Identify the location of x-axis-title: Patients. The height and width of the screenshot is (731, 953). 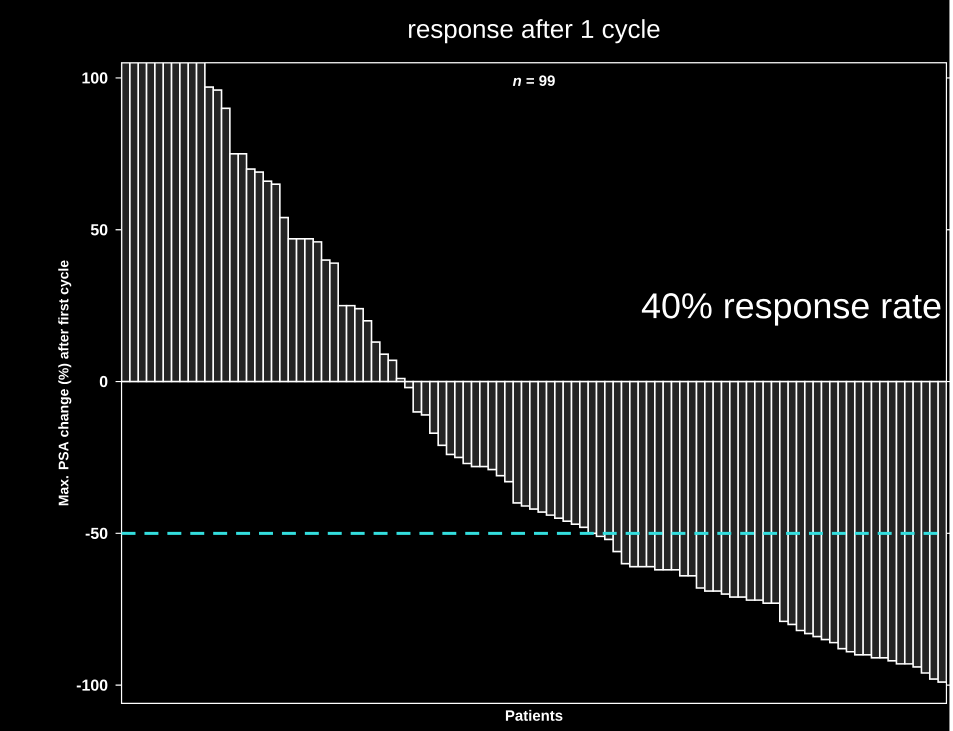
(534, 715).